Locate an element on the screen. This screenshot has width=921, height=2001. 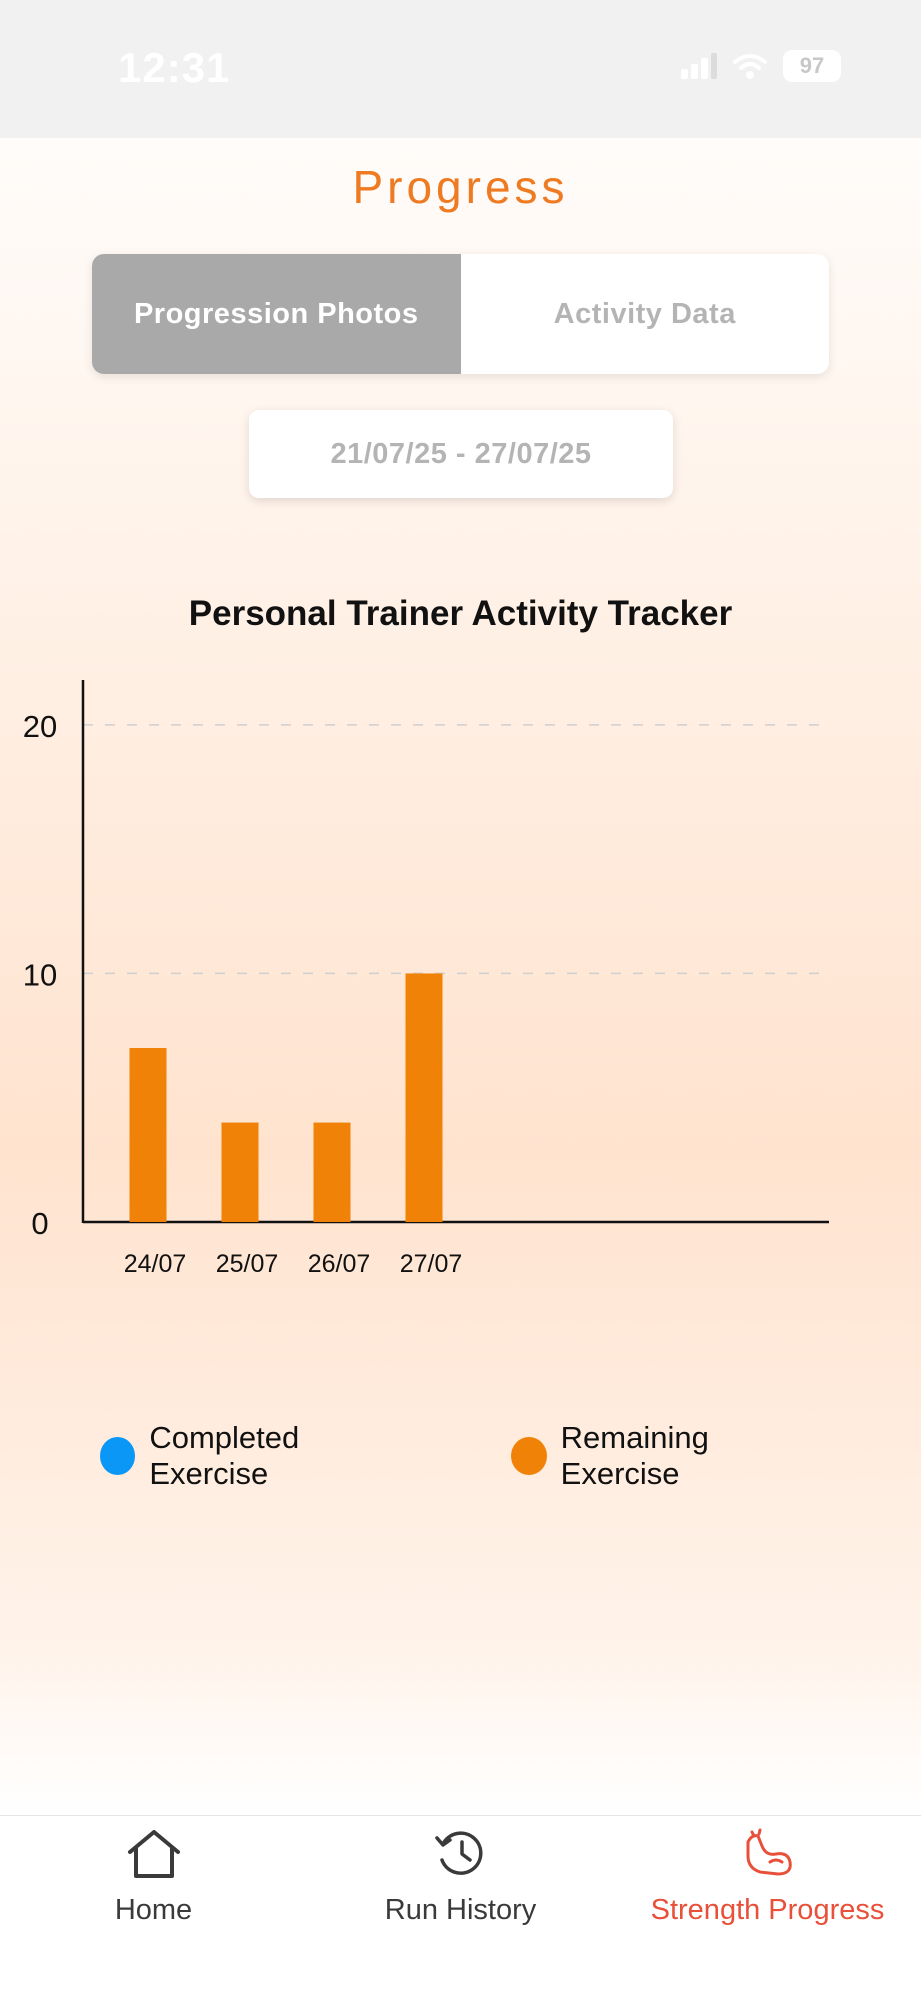
page-title: Progress is located at coordinates (460, 187).